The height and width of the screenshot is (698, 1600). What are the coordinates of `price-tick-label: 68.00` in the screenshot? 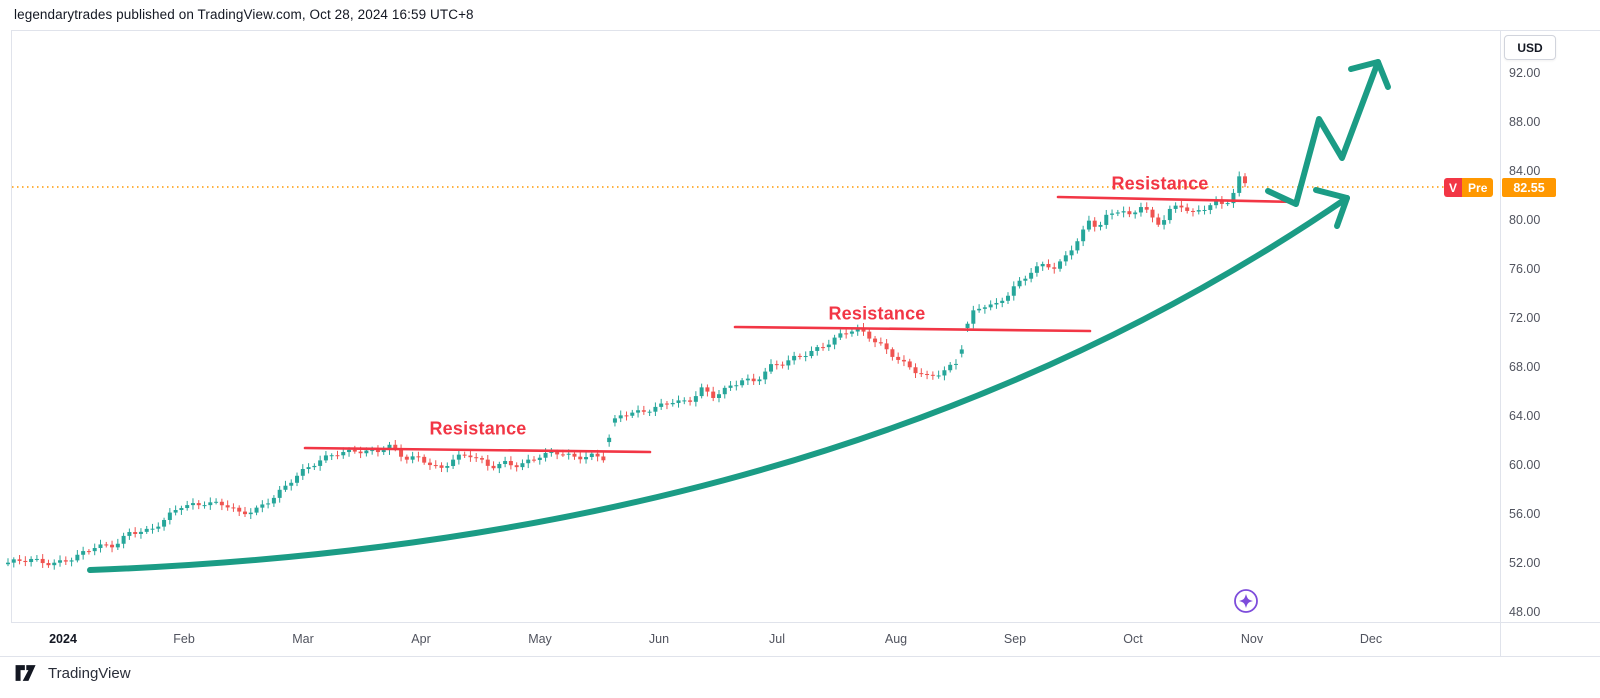 It's located at (1525, 366).